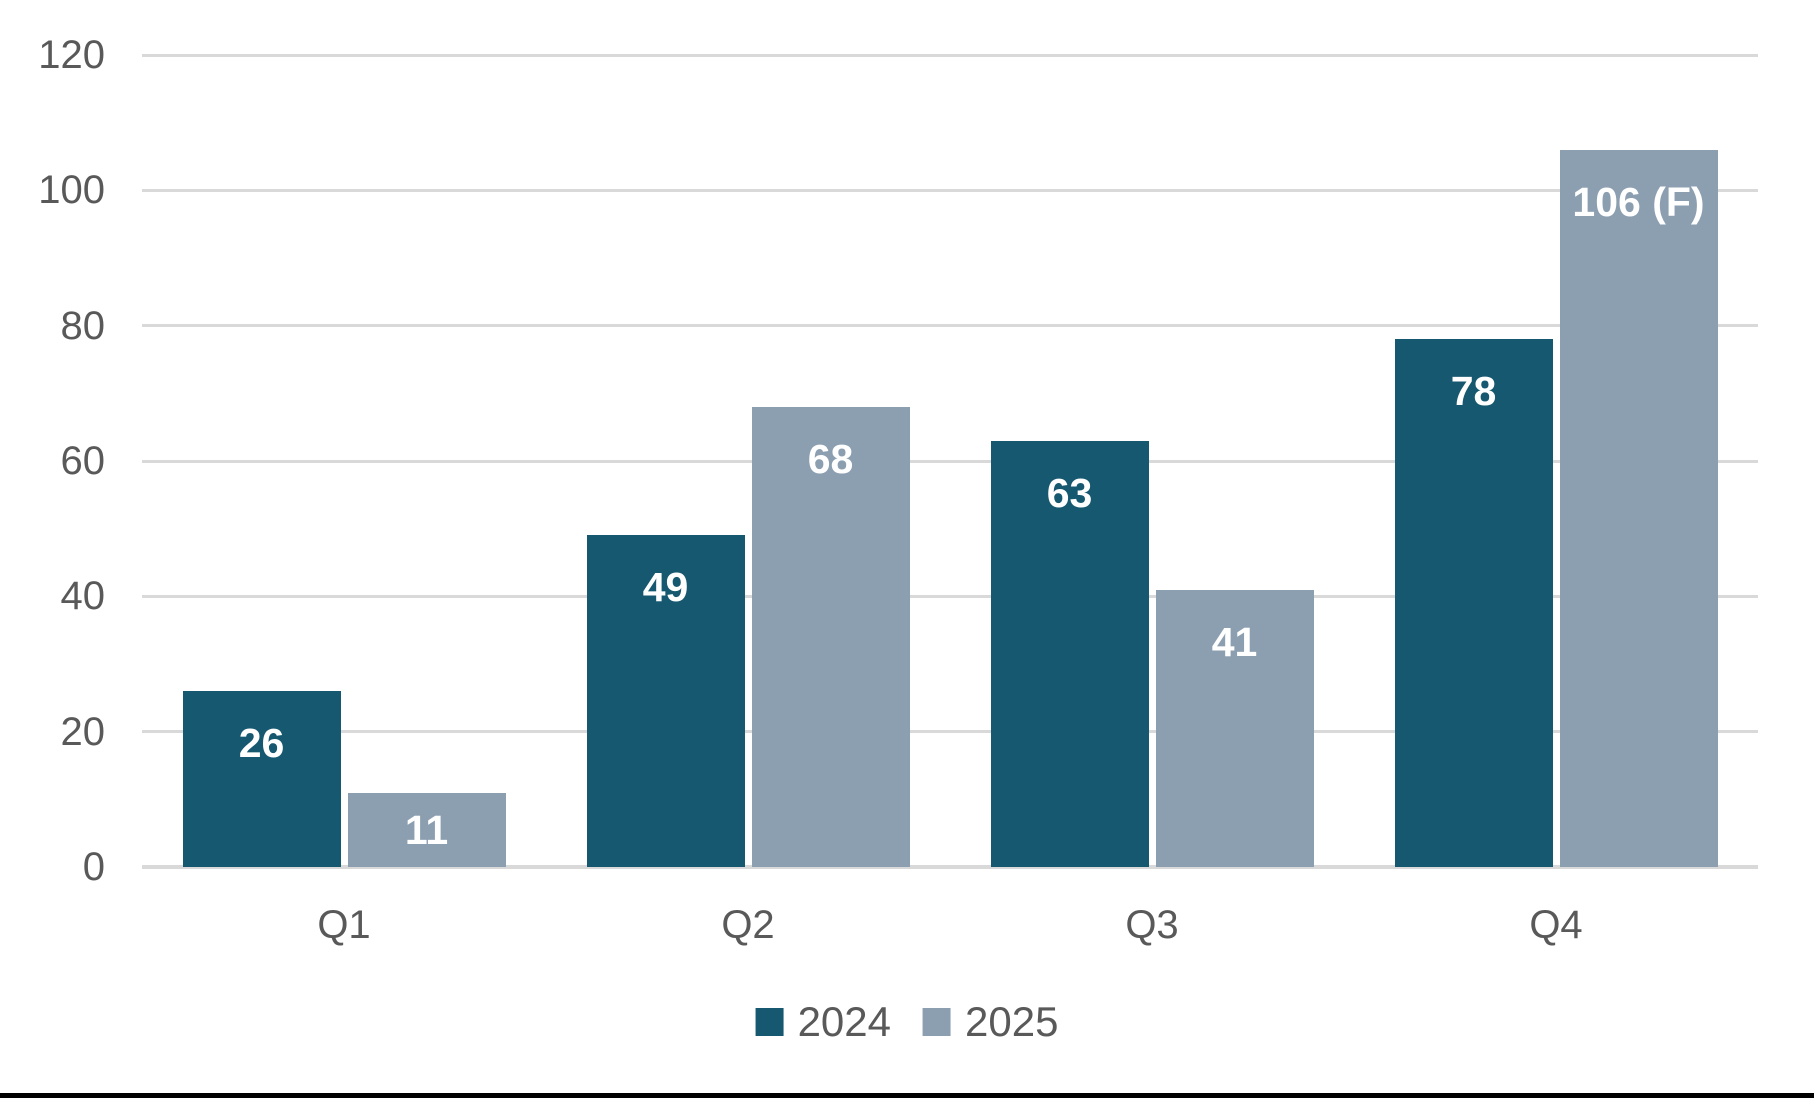 The image size is (1814, 1098). I want to click on legend-label-2024: 2024, so click(844, 1021).